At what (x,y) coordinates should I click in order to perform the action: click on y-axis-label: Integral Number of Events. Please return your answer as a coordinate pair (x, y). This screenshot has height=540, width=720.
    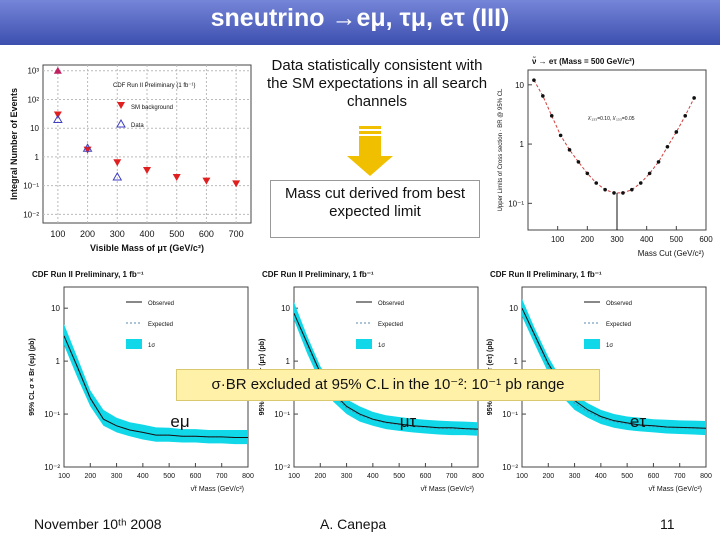
    Looking at the image, I should click on (14, 144).